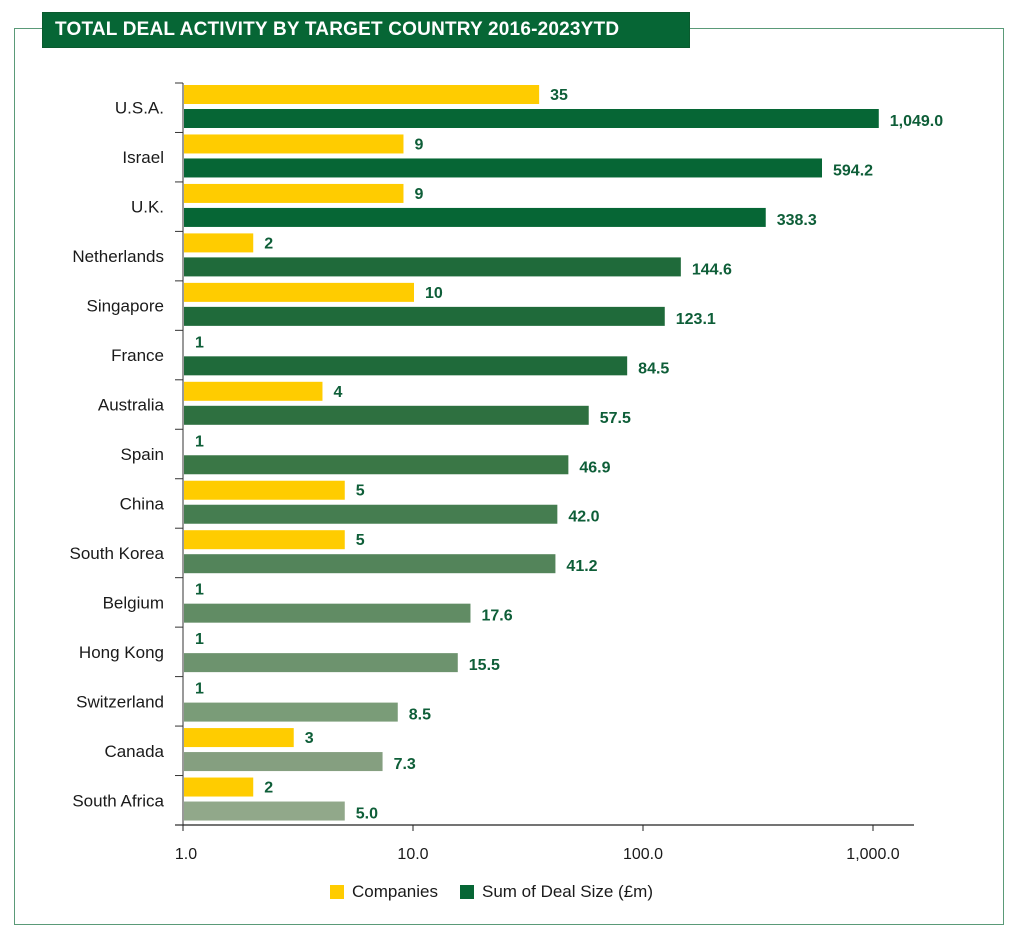 Image resolution: width=1024 pixels, height=944 pixels. What do you see at coordinates (133, 602) in the screenshot?
I see `category-label: Belgium` at bounding box center [133, 602].